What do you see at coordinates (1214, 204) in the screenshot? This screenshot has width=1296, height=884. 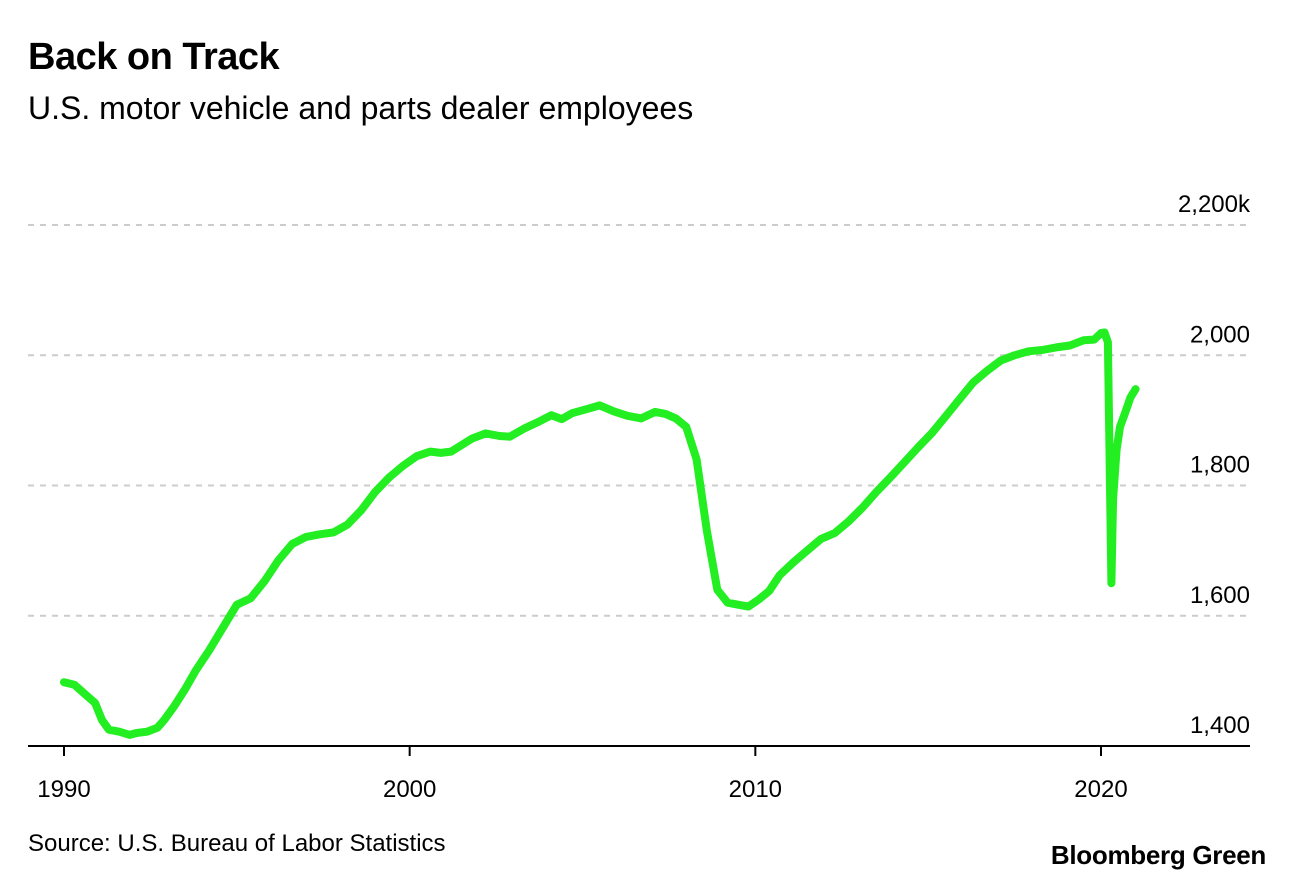 I see `y-tick-label: 2,200k` at bounding box center [1214, 204].